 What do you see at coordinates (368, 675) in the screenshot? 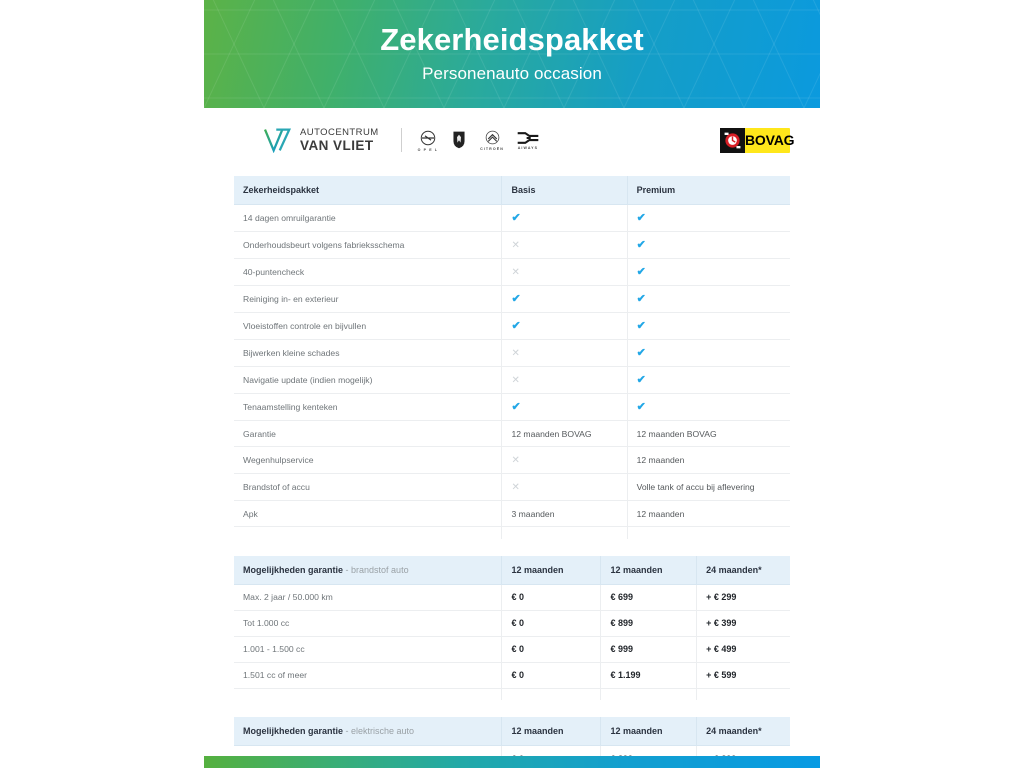
I see `warranty-label: 1.501 cc of meer` at bounding box center [368, 675].